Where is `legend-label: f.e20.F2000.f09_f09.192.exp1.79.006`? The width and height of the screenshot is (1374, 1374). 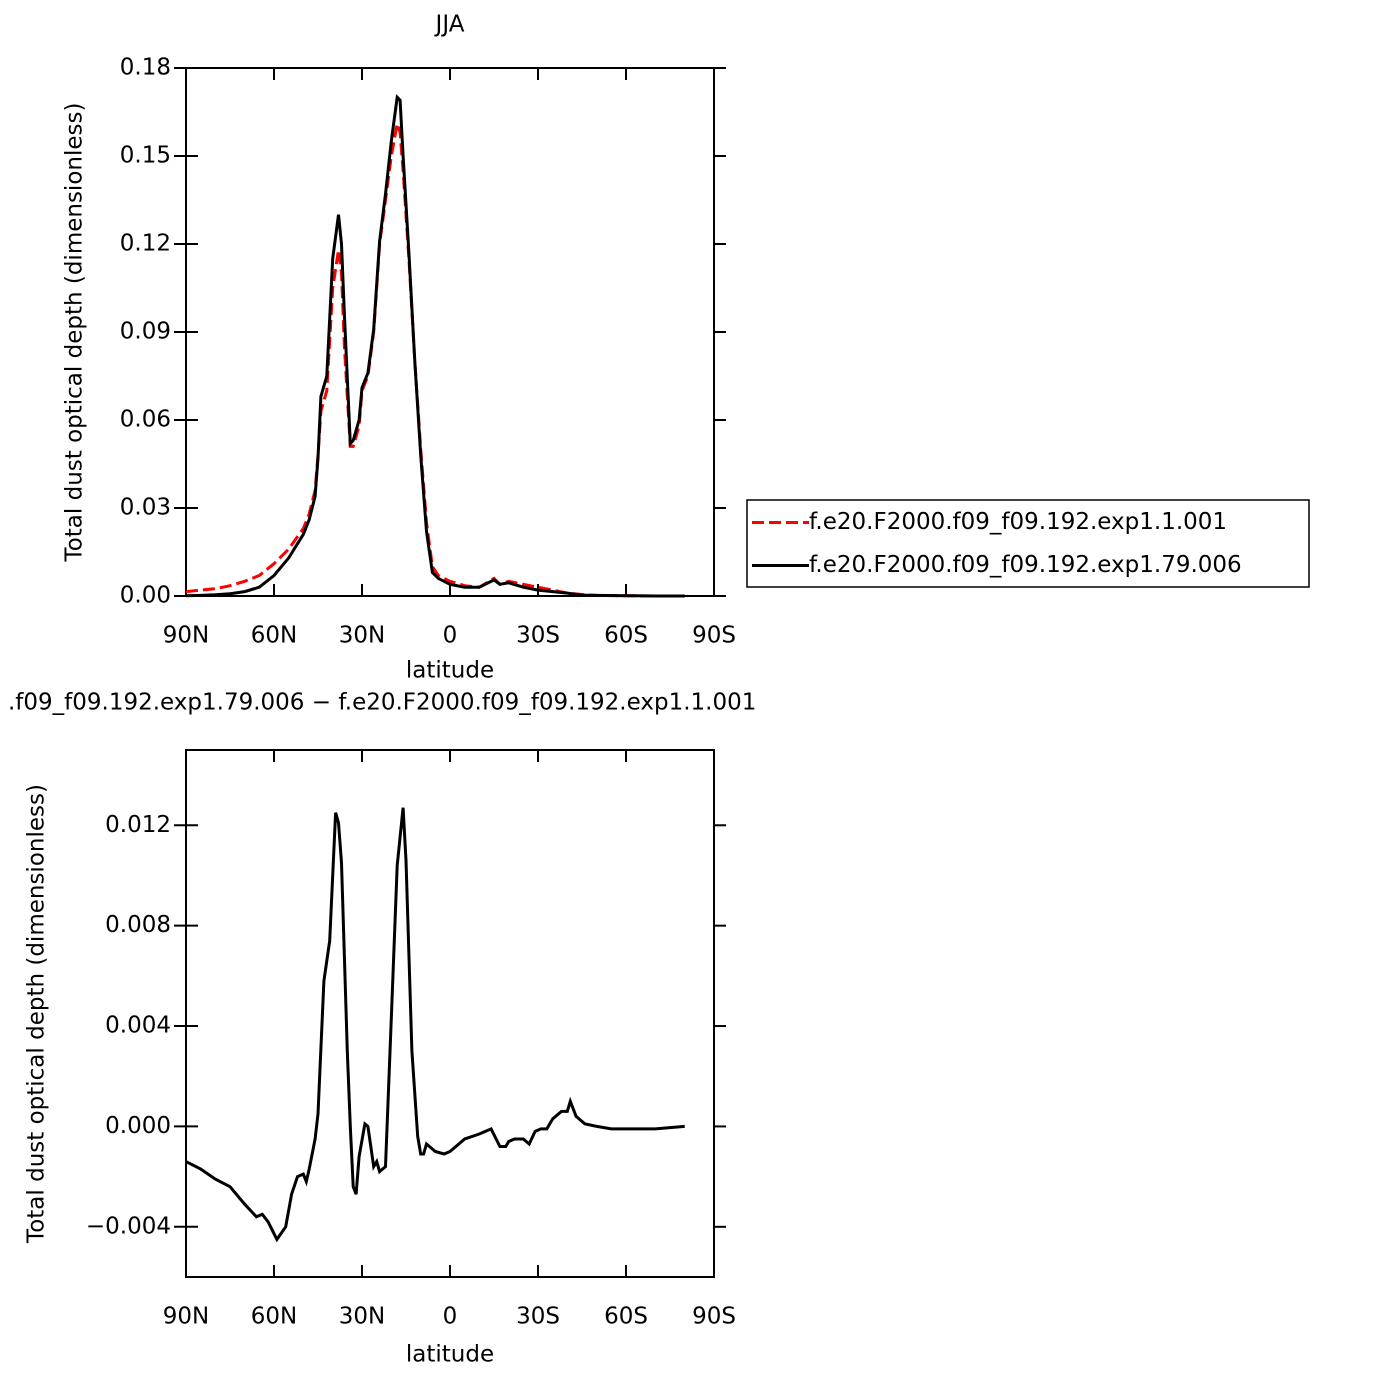 legend-label: f.e20.F2000.f09_f09.192.exp1.79.006 is located at coordinates (1025, 565).